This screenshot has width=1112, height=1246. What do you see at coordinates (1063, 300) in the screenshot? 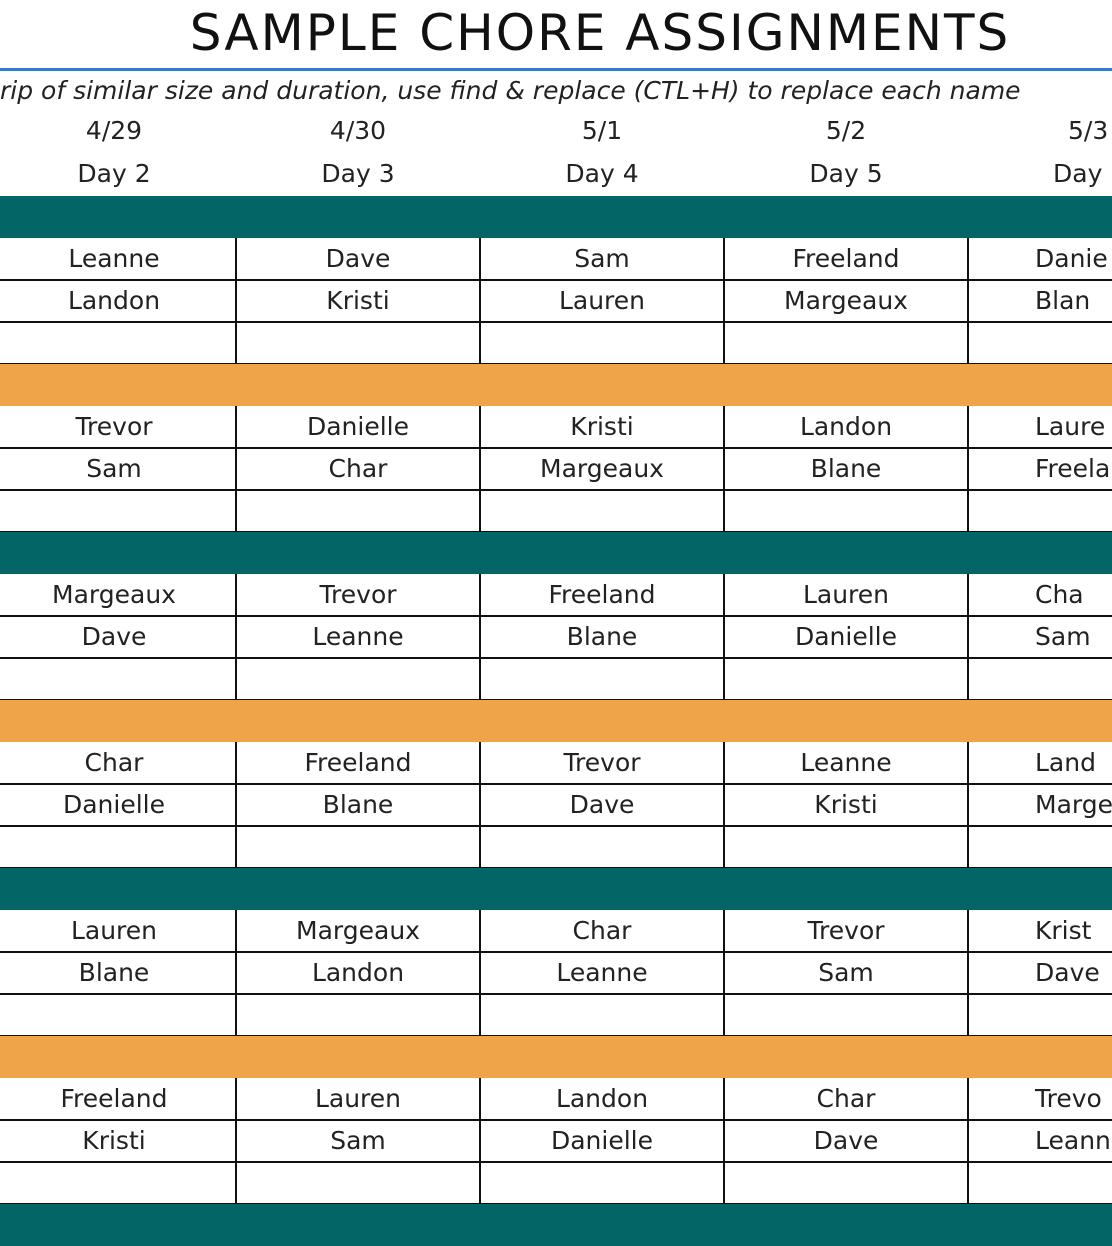
I see `name-cell: Blan` at bounding box center [1063, 300].